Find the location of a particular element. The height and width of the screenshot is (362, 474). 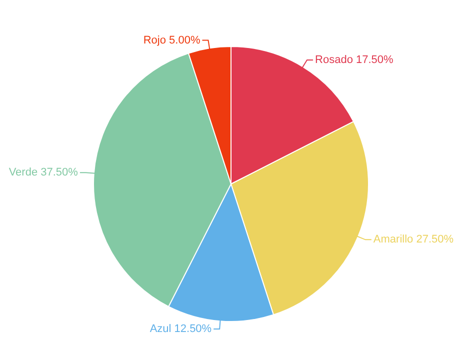

slice-label: Verde 37.50% is located at coordinates (43, 172).